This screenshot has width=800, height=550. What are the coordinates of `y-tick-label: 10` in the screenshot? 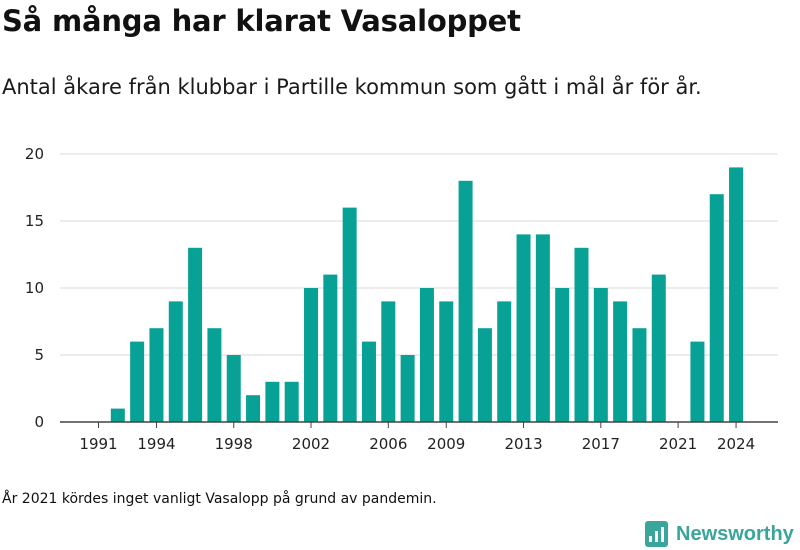 It's located at (34, 288).